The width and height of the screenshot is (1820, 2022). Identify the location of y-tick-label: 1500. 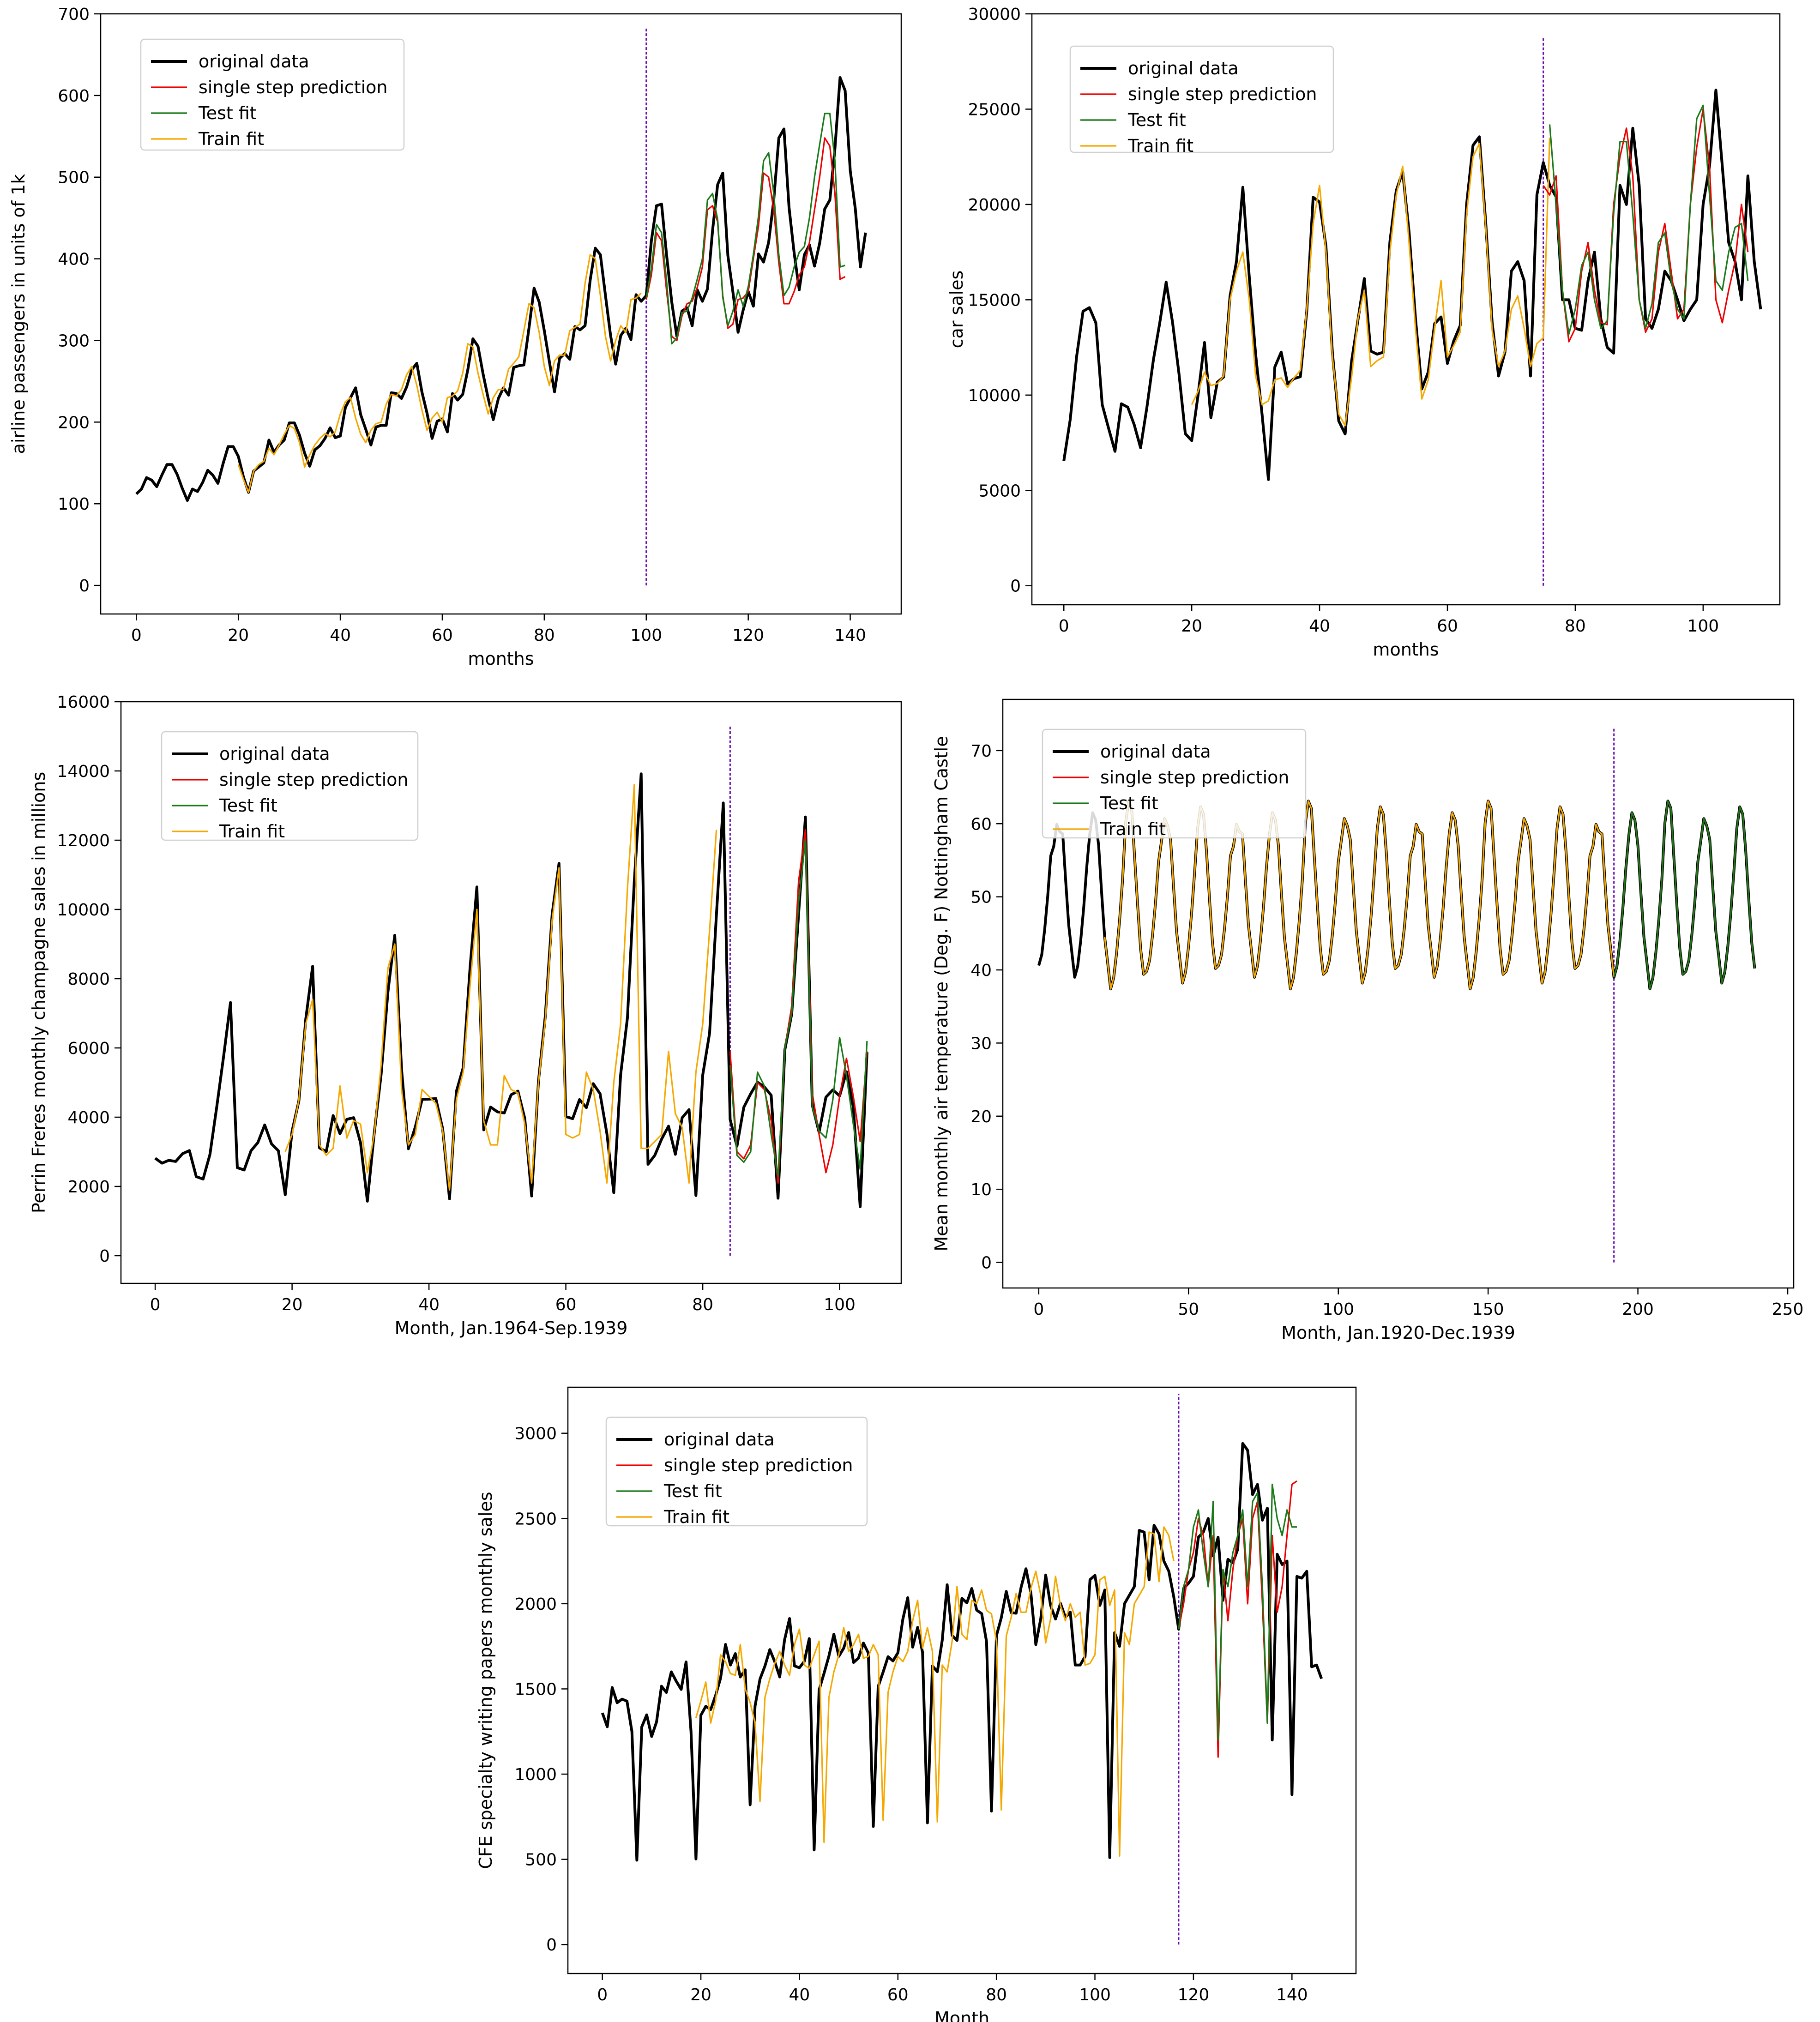
(535, 1689).